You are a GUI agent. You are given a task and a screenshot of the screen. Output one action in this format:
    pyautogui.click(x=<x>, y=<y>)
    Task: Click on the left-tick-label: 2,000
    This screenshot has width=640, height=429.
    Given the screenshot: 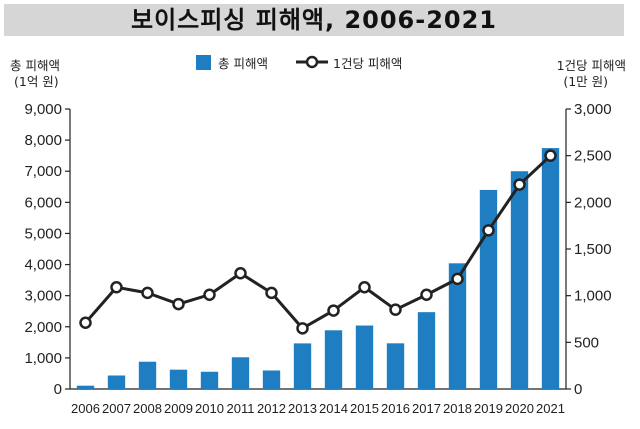 What is the action you would take?
    pyautogui.click(x=43, y=327)
    